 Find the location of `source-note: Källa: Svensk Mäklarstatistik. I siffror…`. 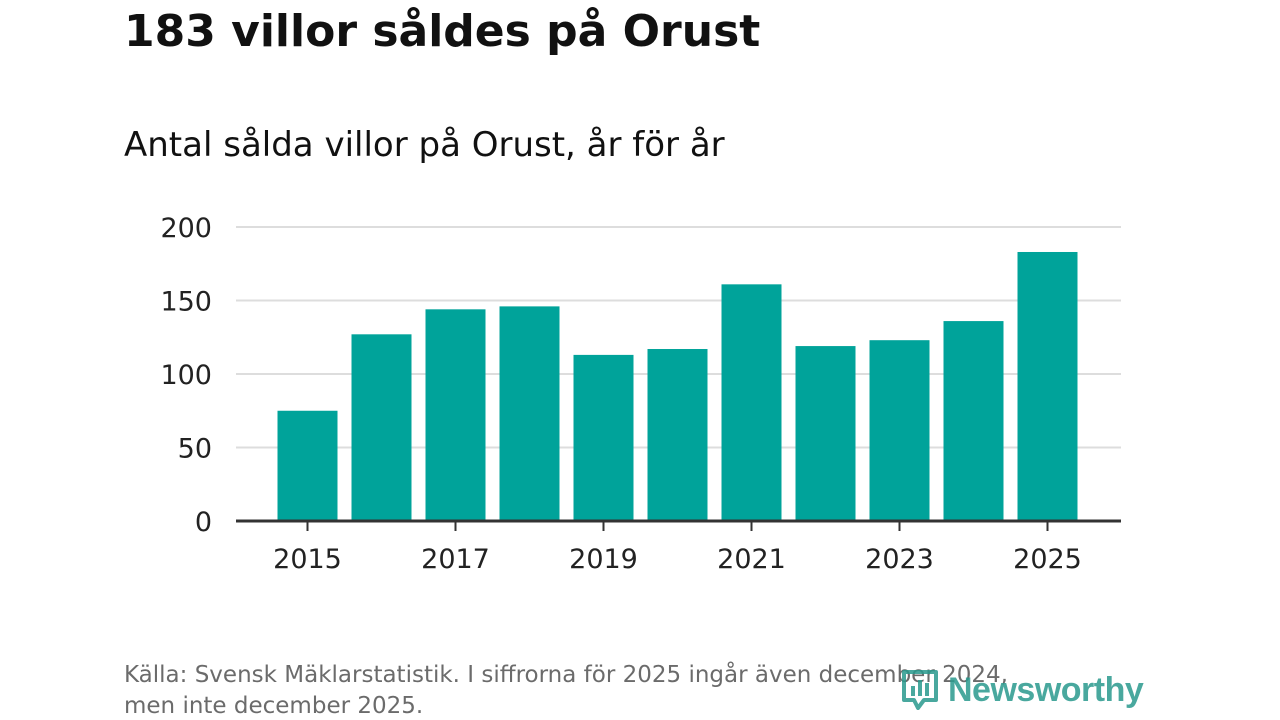

source-note: Källa: Svensk Mäklarstatistik. I siffror… is located at coordinates (624, 690).